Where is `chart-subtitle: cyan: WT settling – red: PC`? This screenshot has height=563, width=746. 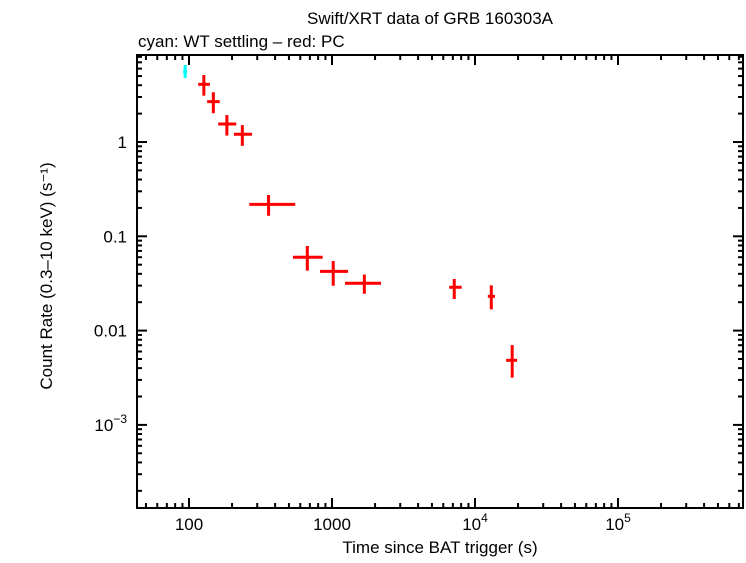 chart-subtitle: cyan: WT settling – red: PC is located at coordinates (241, 41).